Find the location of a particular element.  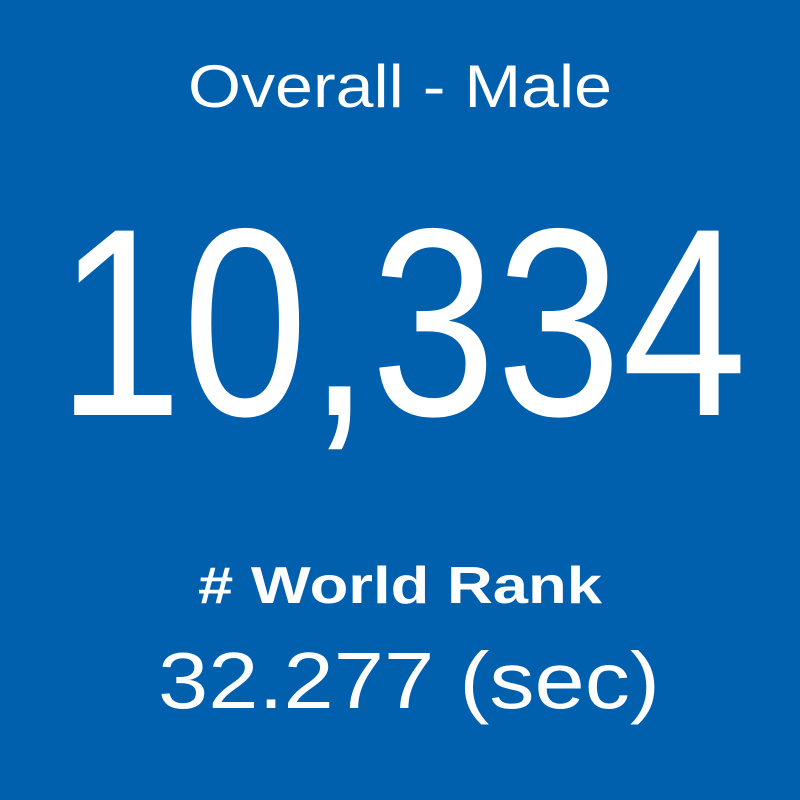

tile-time: 32.277 (sec) is located at coordinates (409, 680).